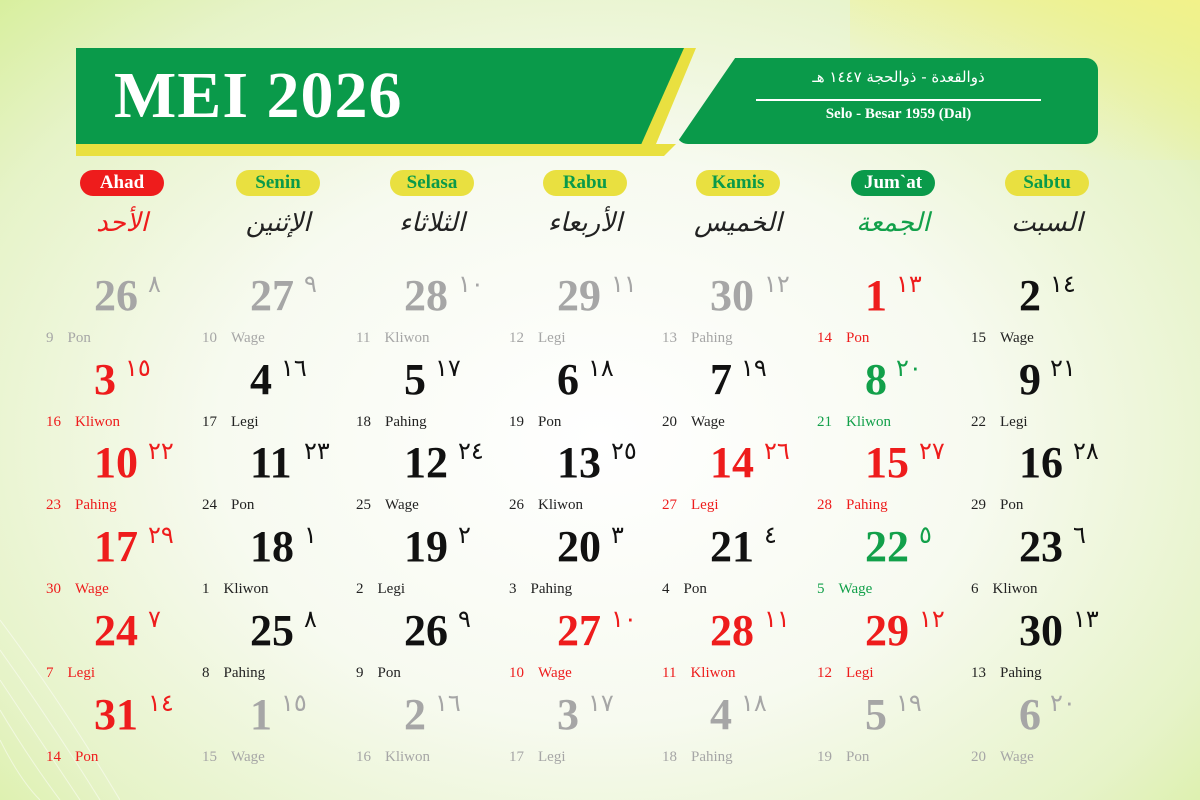  What do you see at coordinates (750, 732) in the screenshot?
I see `day-cell: 4 ١٨ 18 Pahing` at bounding box center [750, 732].